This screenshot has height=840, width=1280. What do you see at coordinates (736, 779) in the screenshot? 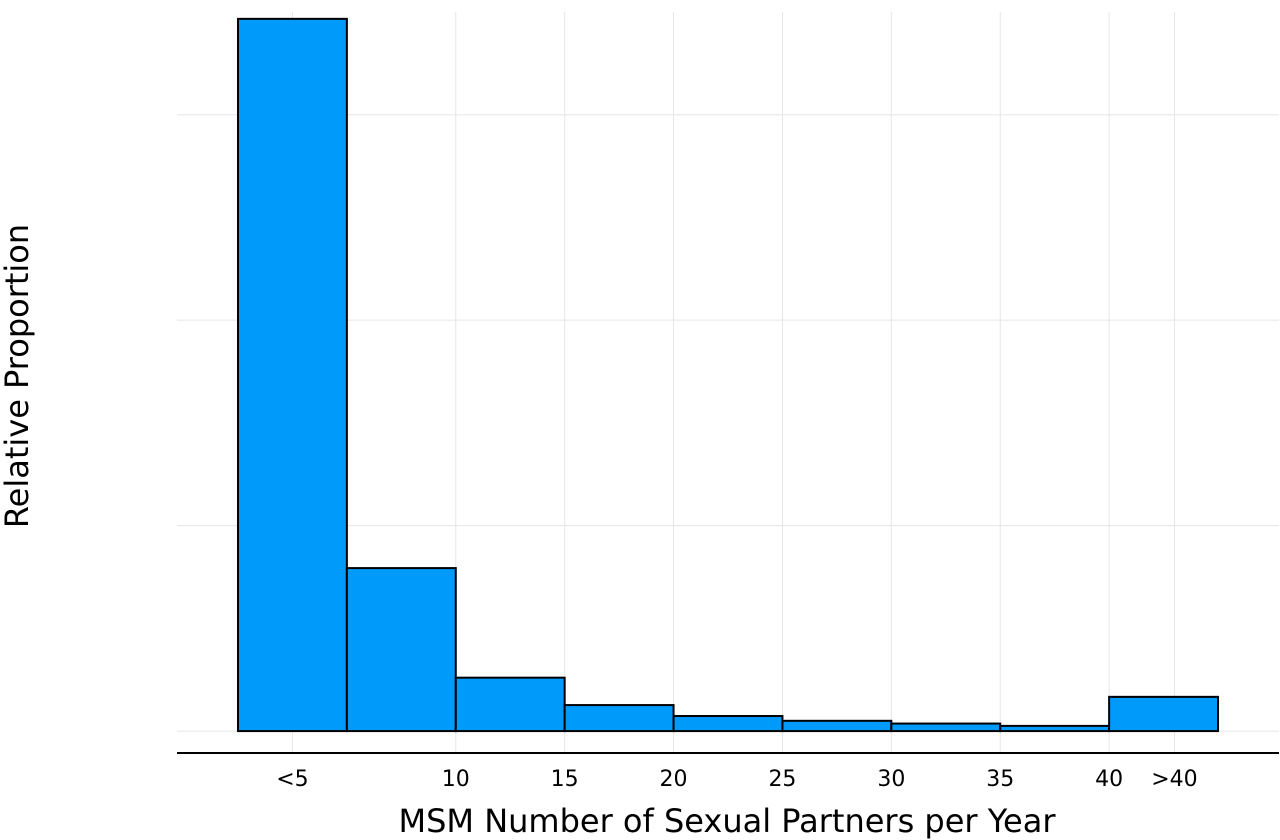
I see `x-tick-labels: <5 10 15 20 25 30 35 40 >40` at bounding box center [736, 779].